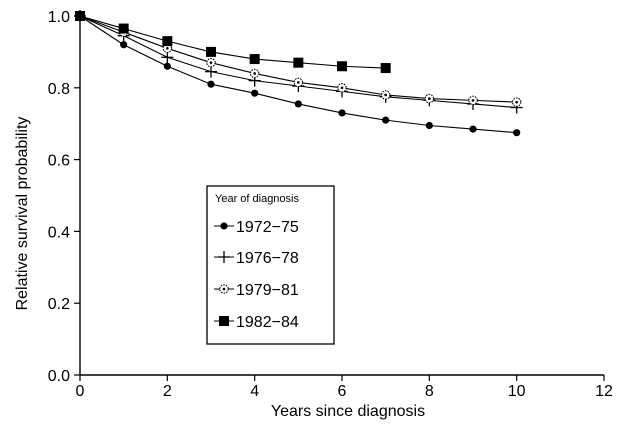  Describe the element at coordinates (342, 391) in the screenshot. I see `x-tick-label: 6` at that location.